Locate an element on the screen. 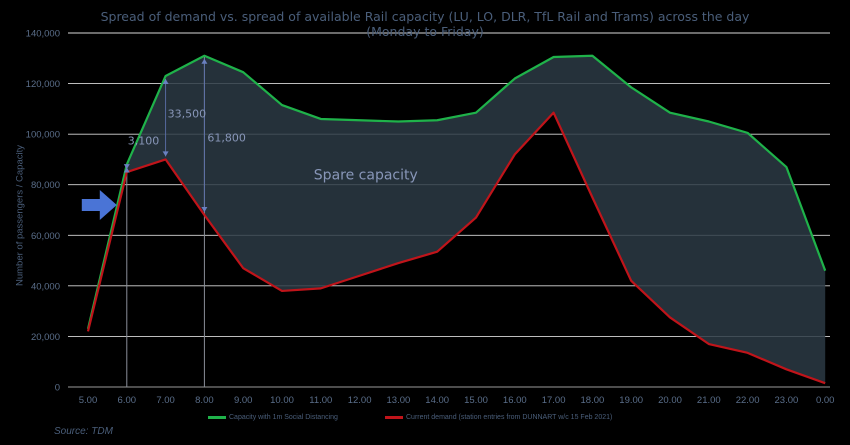  y-axis-label: Number of passengers / Capacity is located at coordinates (20, 215).